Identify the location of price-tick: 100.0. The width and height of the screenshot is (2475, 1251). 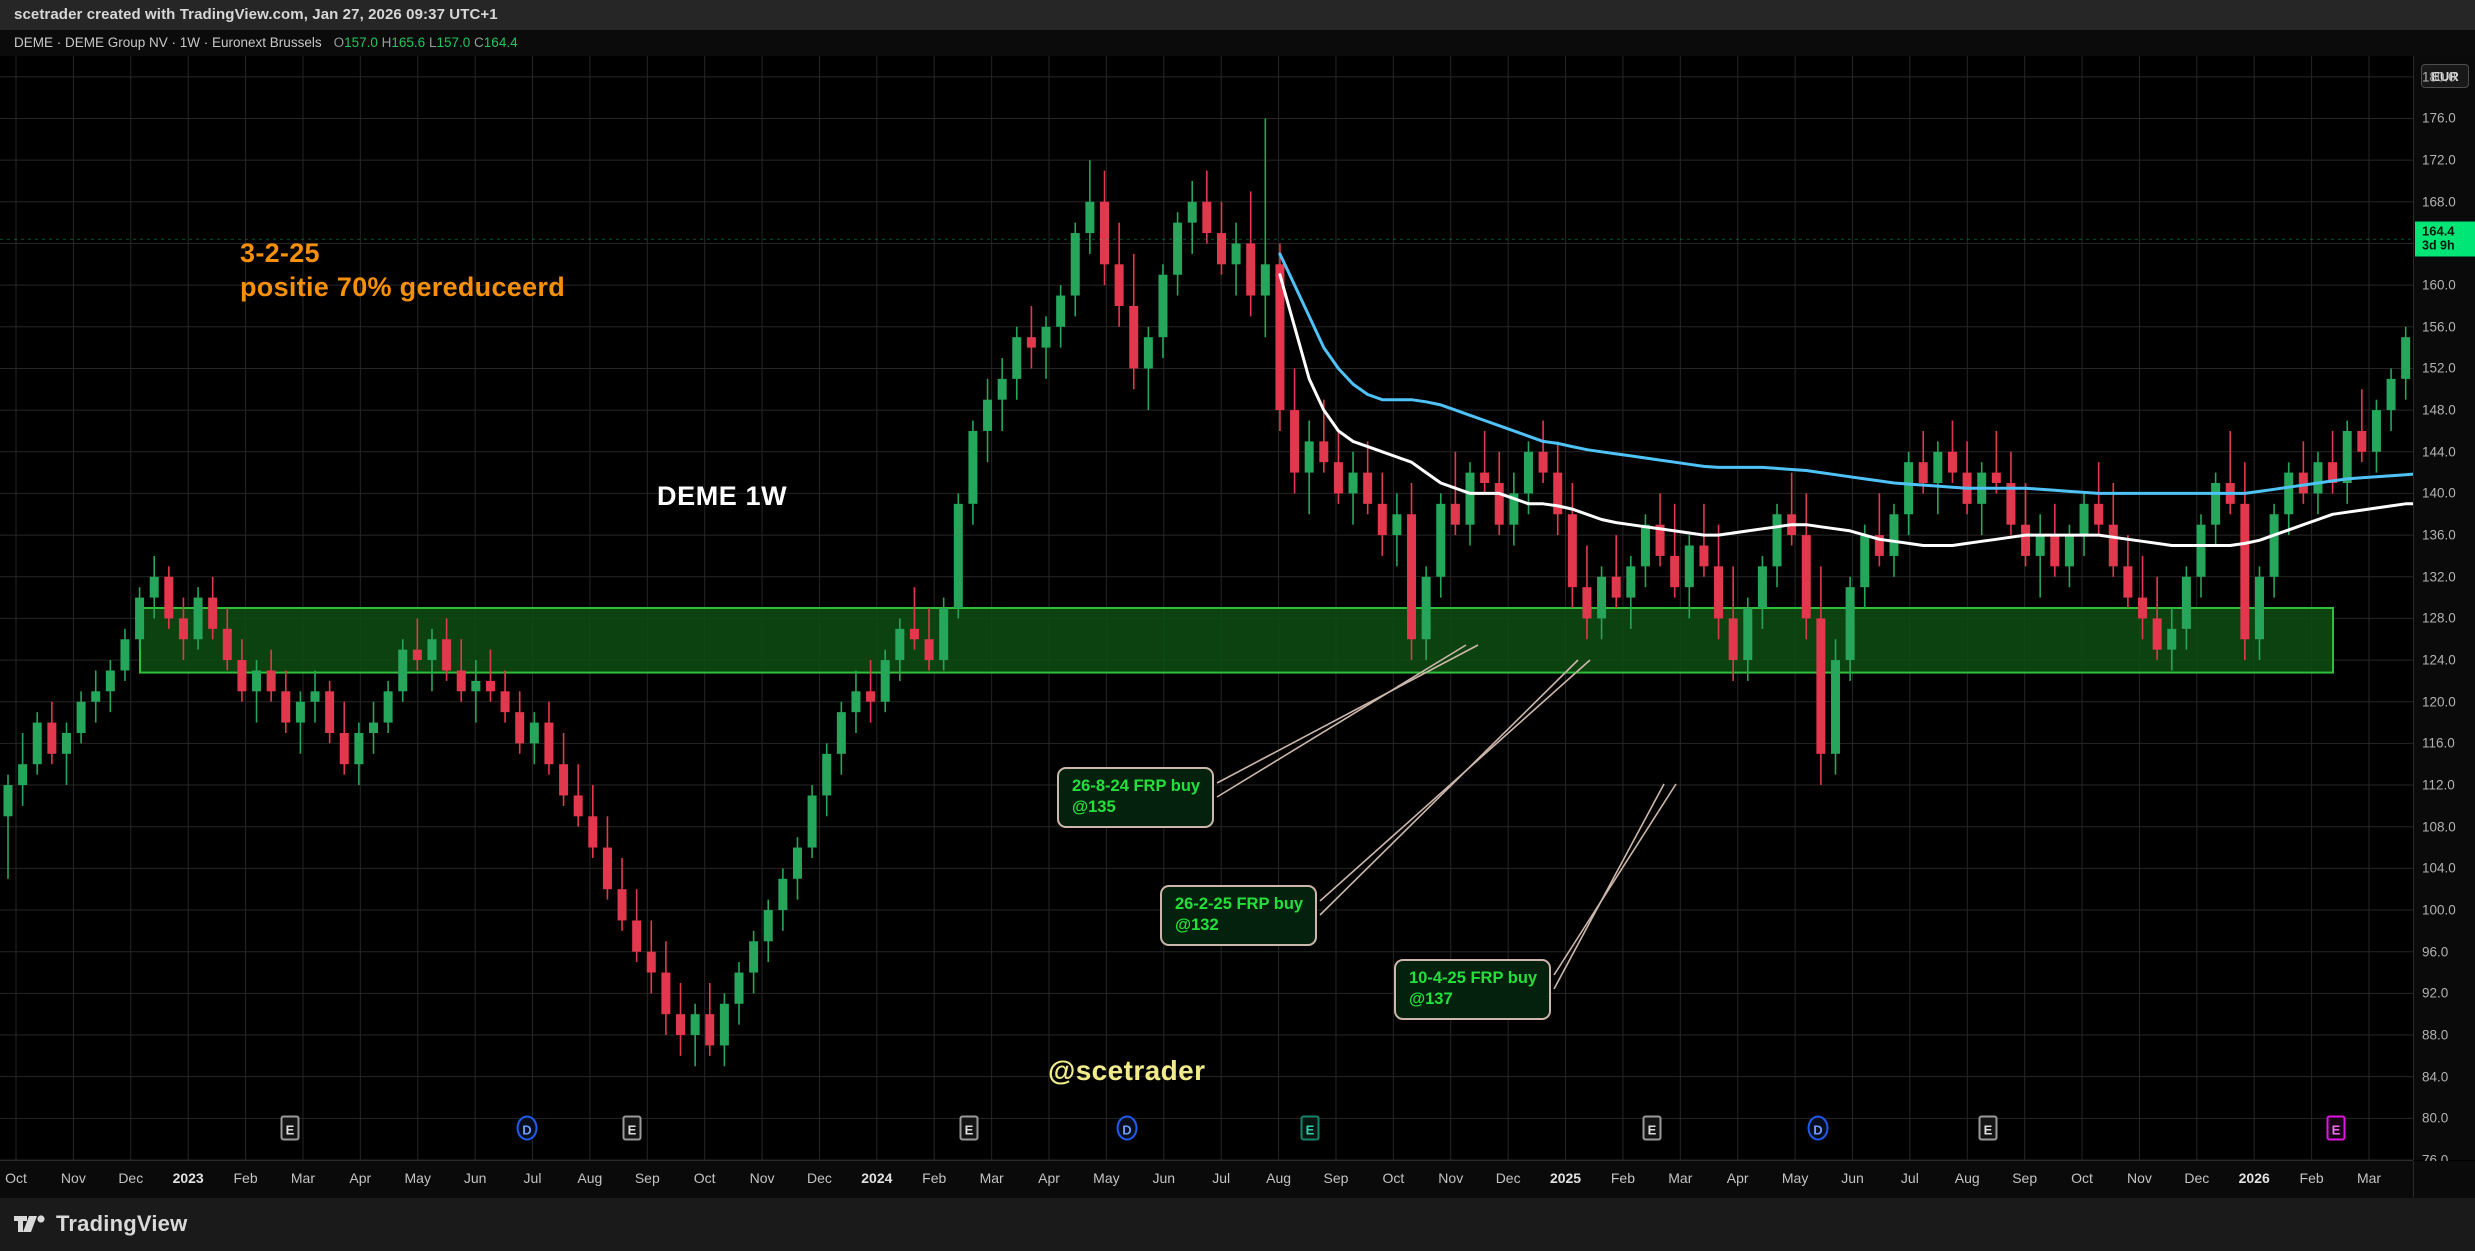
(2439, 910).